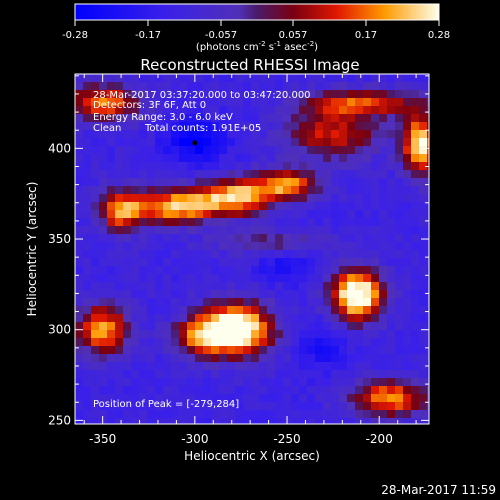 The width and height of the screenshot is (500, 500). I want to click on colorbar-unit-label: (photons cm-2 s-1 asec-2), so click(257, 46).